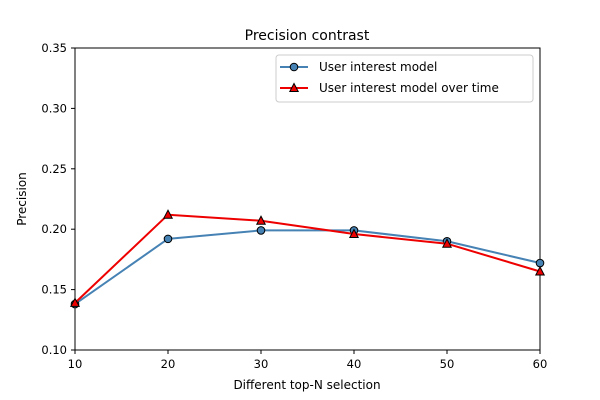  What do you see at coordinates (54, 108) in the screenshot?
I see `y-tick-label: 0.30` at bounding box center [54, 108].